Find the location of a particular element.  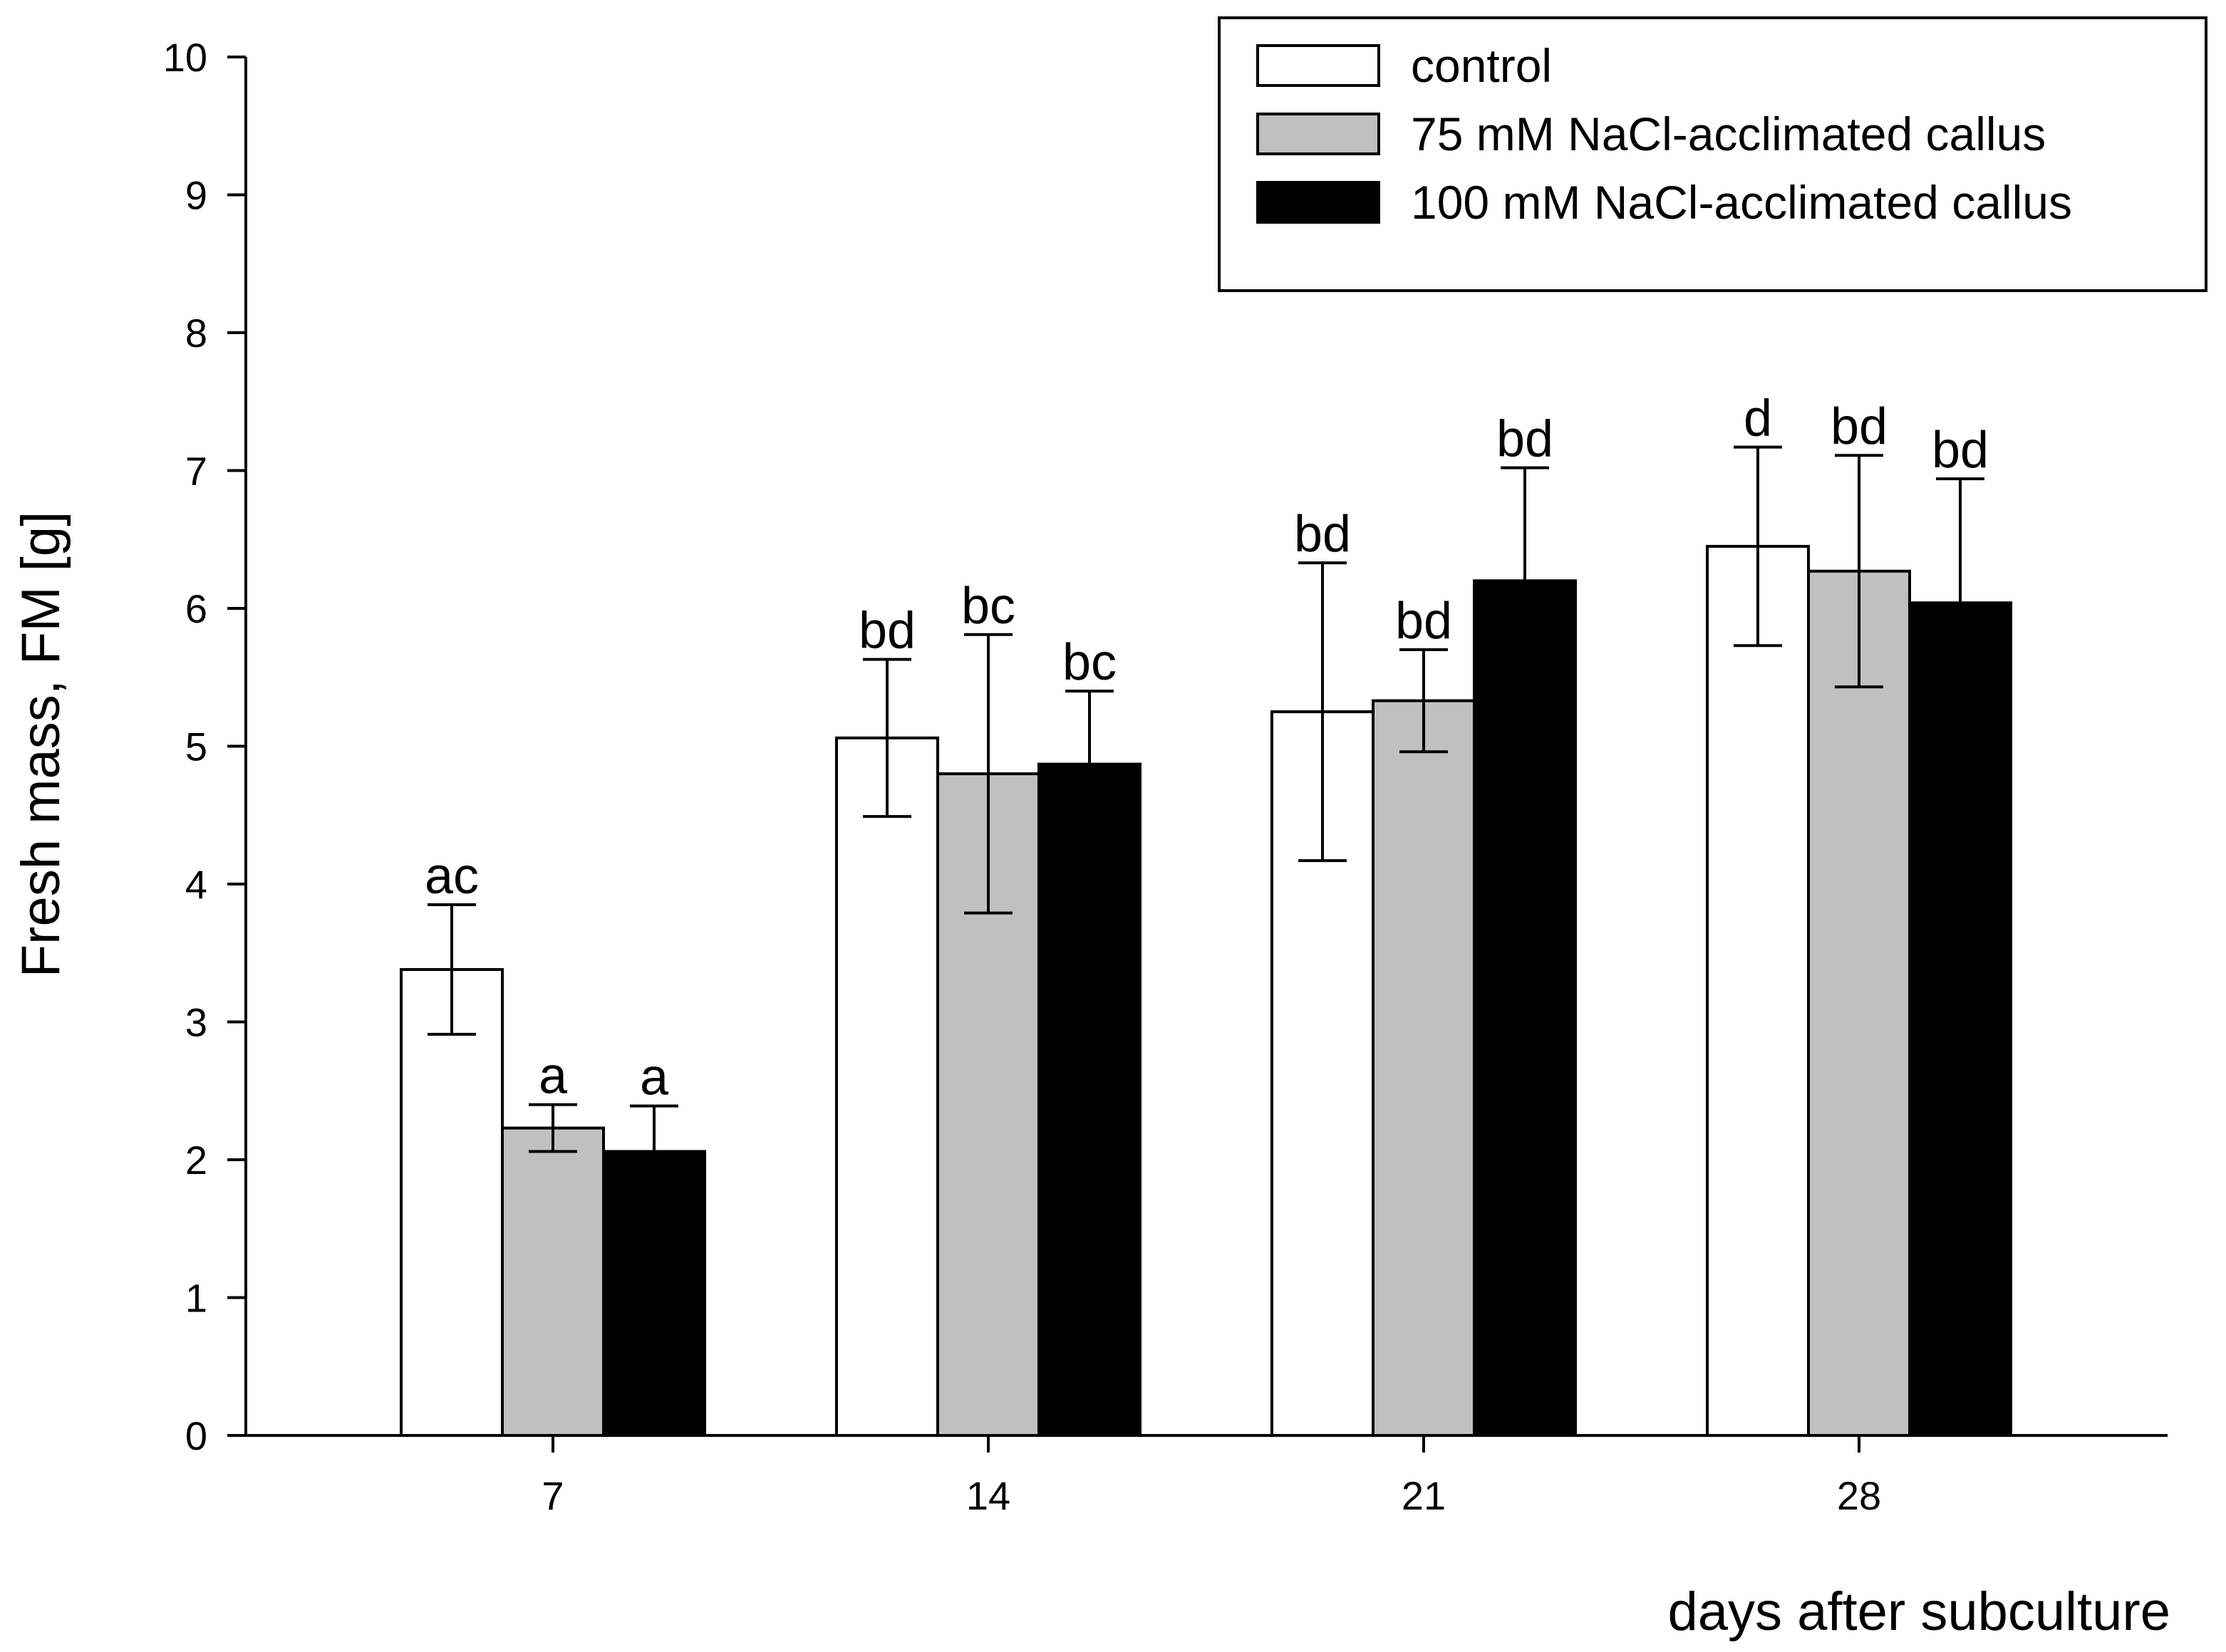

y-tick-label: 3 is located at coordinates (196, 1022).